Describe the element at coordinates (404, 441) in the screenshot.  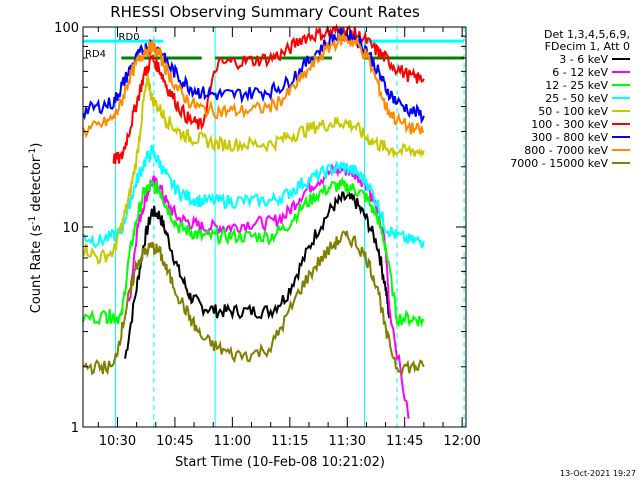
I see `x-tick-label-1145: 11:45` at that location.